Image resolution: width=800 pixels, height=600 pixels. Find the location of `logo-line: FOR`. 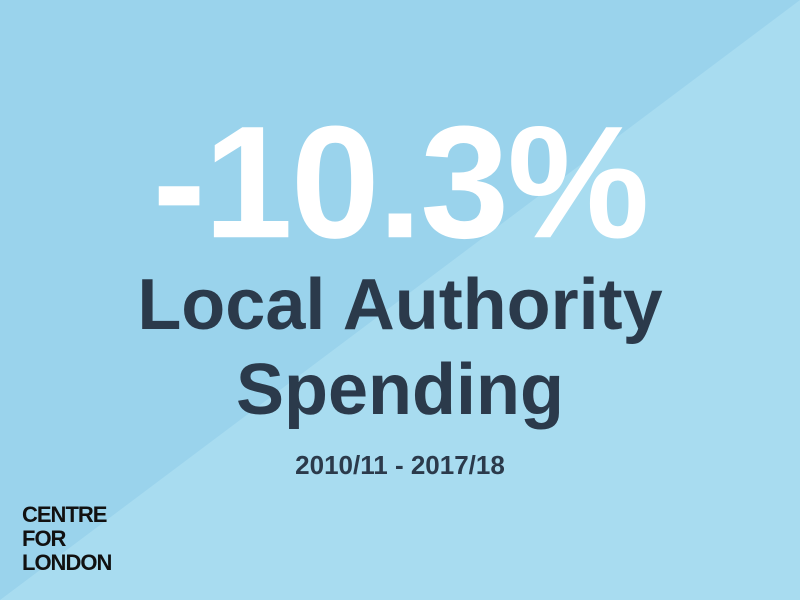

logo-line: FOR is located at coordinates (44, 538).